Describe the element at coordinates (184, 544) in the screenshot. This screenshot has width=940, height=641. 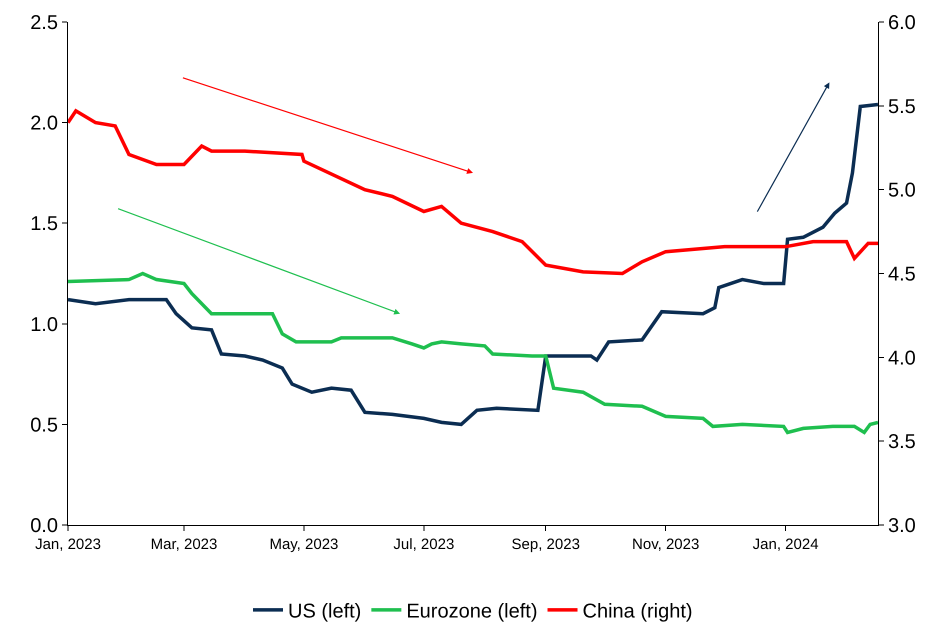
I see `x-tick-label: Mar, 2023` at that location.